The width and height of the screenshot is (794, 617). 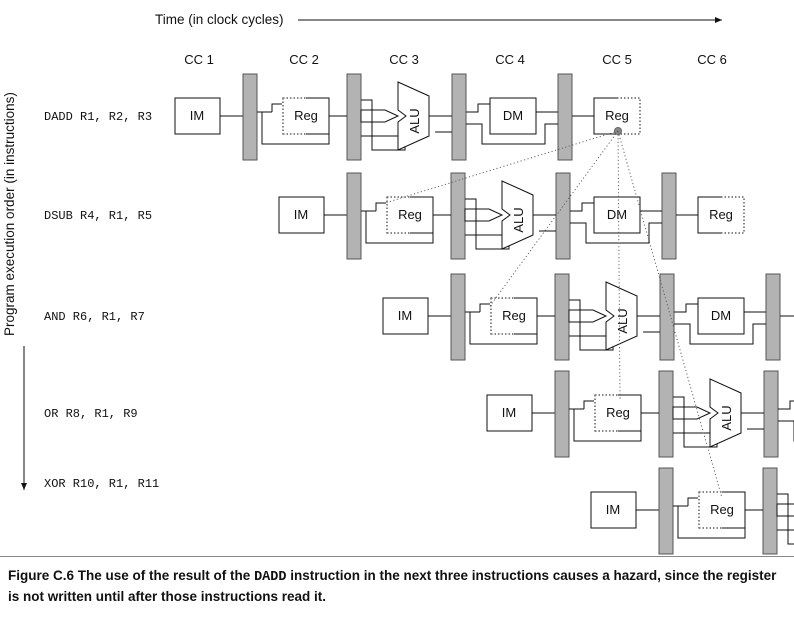 I want to click on caption-text-before: The use of the result of the, so click(x=164, y=575).